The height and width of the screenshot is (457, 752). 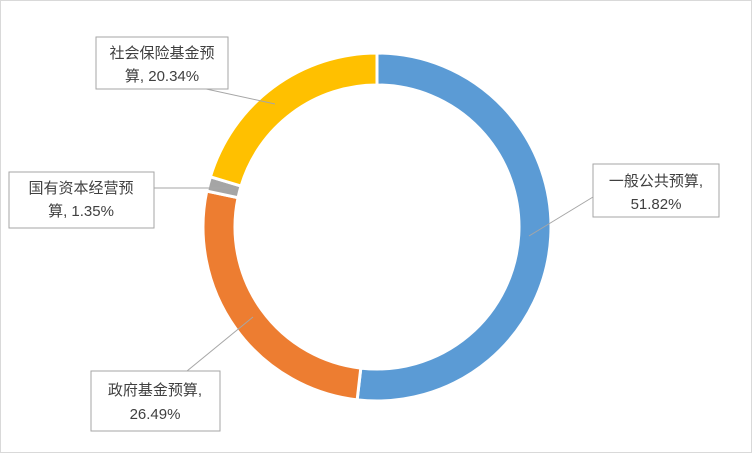 What do you see at coordinates (81, 200) in the screenshot?
I see `callout-box-guoyou` at bounding box center [81, 200].